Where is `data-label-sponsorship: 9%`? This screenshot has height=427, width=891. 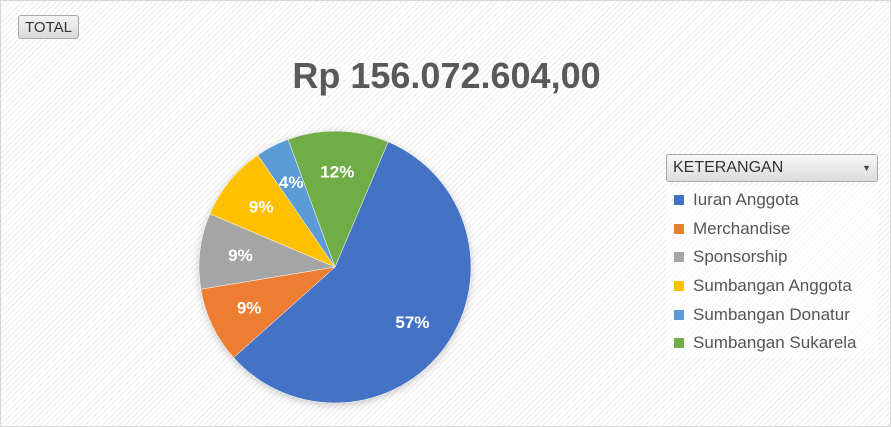
data-label-sponsorship: 9% is located at coordinates (240, 255).